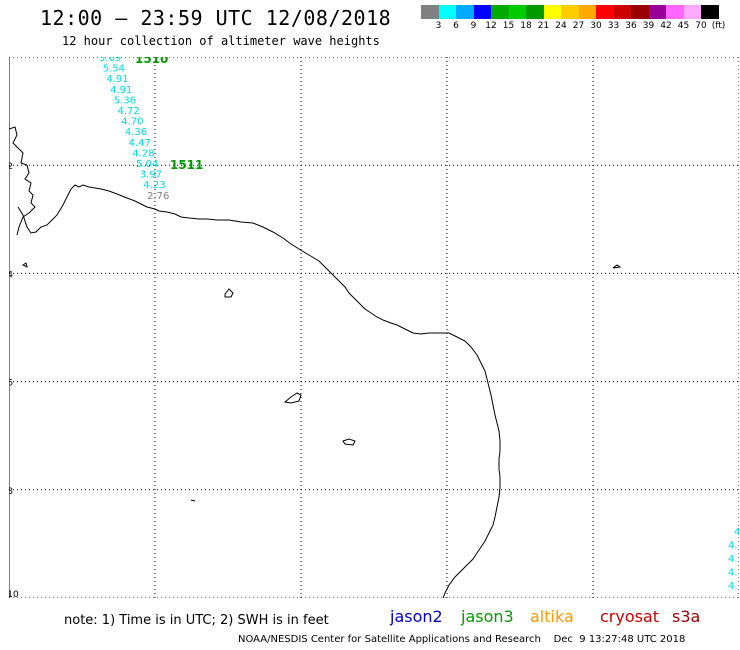 The width and height of the screenshot is (740, 650). What do you see at coordinates (143, 153) in the screenshot?
I see `wave-height-value: 4.28` at bounding box center [143, 153].